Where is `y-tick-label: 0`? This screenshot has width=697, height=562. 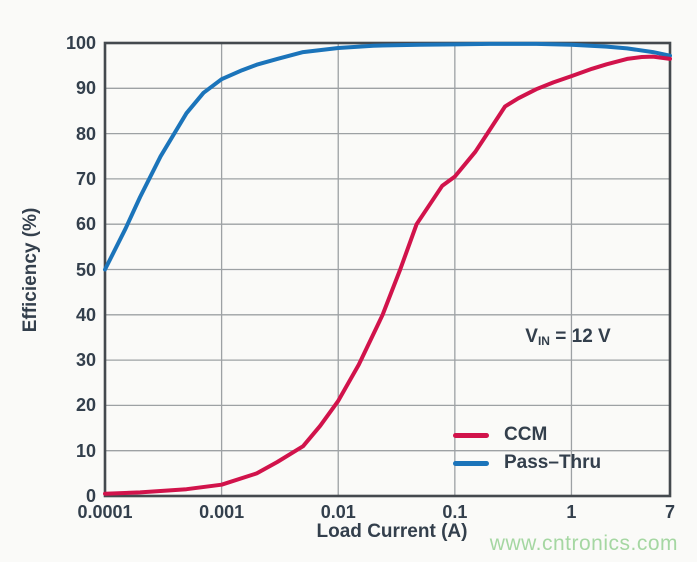 y-tick-label: 0 is located at coordinates (90, 496).